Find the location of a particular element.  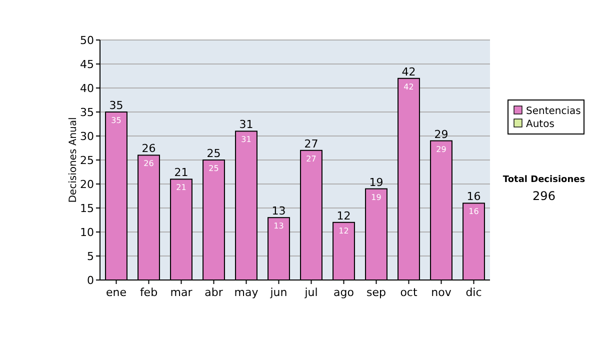

total-label: 12 is located at coordinates (343, 215).